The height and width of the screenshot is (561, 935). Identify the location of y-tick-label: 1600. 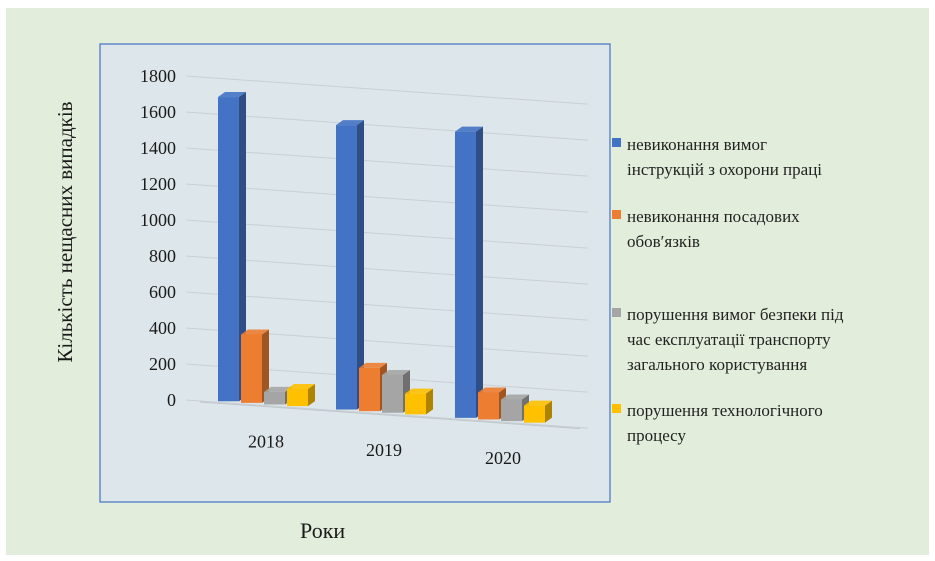
(158, 112).